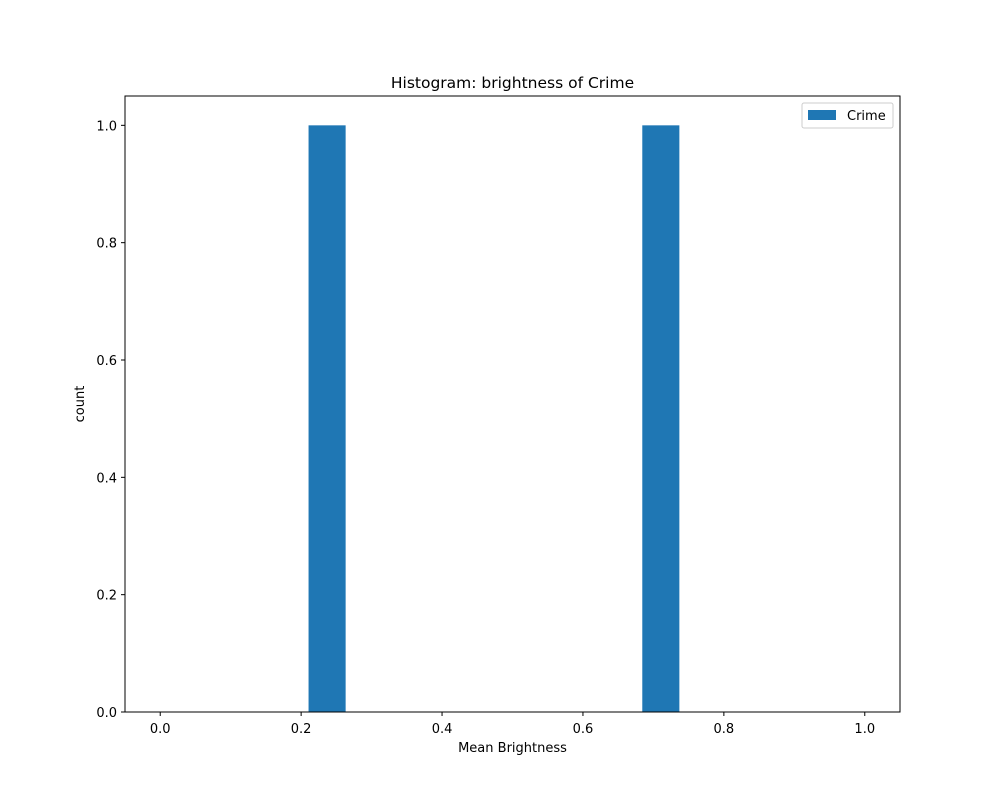 This screenshot has height=800, width=1000. What do you see at coordinates (583, 729) in the screenshot?
I see `x-tick-label: 0.6` at bounding box center [583, 729].